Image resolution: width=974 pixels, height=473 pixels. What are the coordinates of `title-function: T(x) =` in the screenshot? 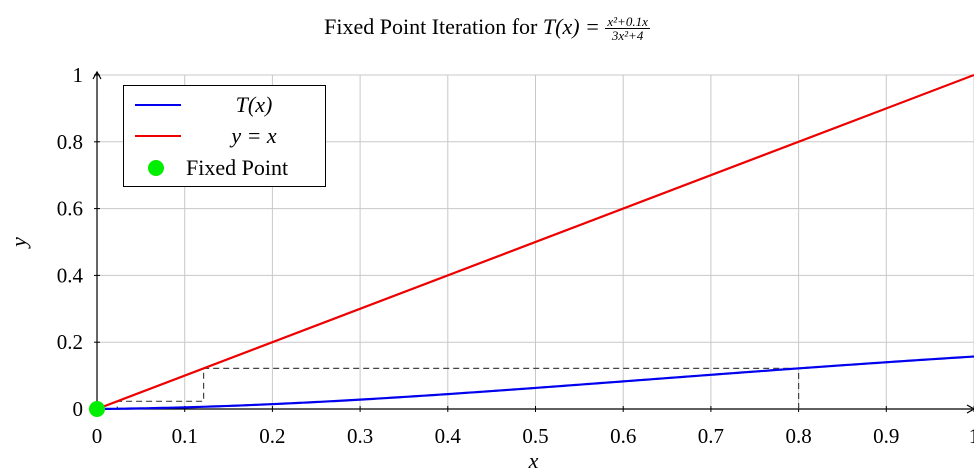 It's located at (571, 26).